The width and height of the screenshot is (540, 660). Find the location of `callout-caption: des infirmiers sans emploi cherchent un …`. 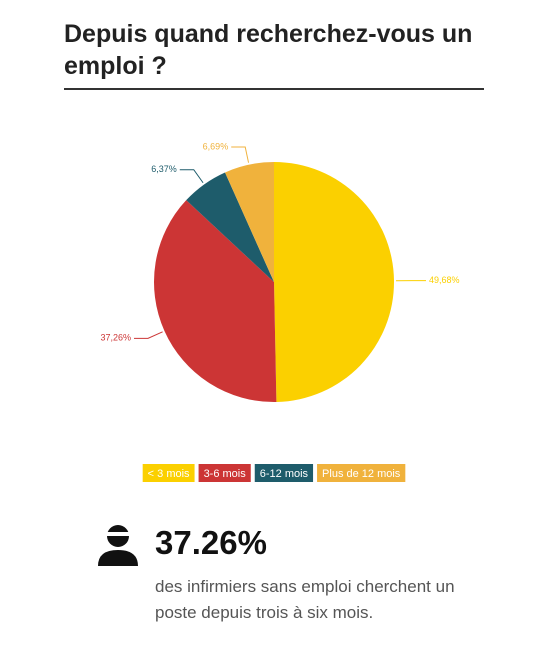

callout-caption: des infirmiers sans emploi cherchent un … is located at coordinates (305, 599).